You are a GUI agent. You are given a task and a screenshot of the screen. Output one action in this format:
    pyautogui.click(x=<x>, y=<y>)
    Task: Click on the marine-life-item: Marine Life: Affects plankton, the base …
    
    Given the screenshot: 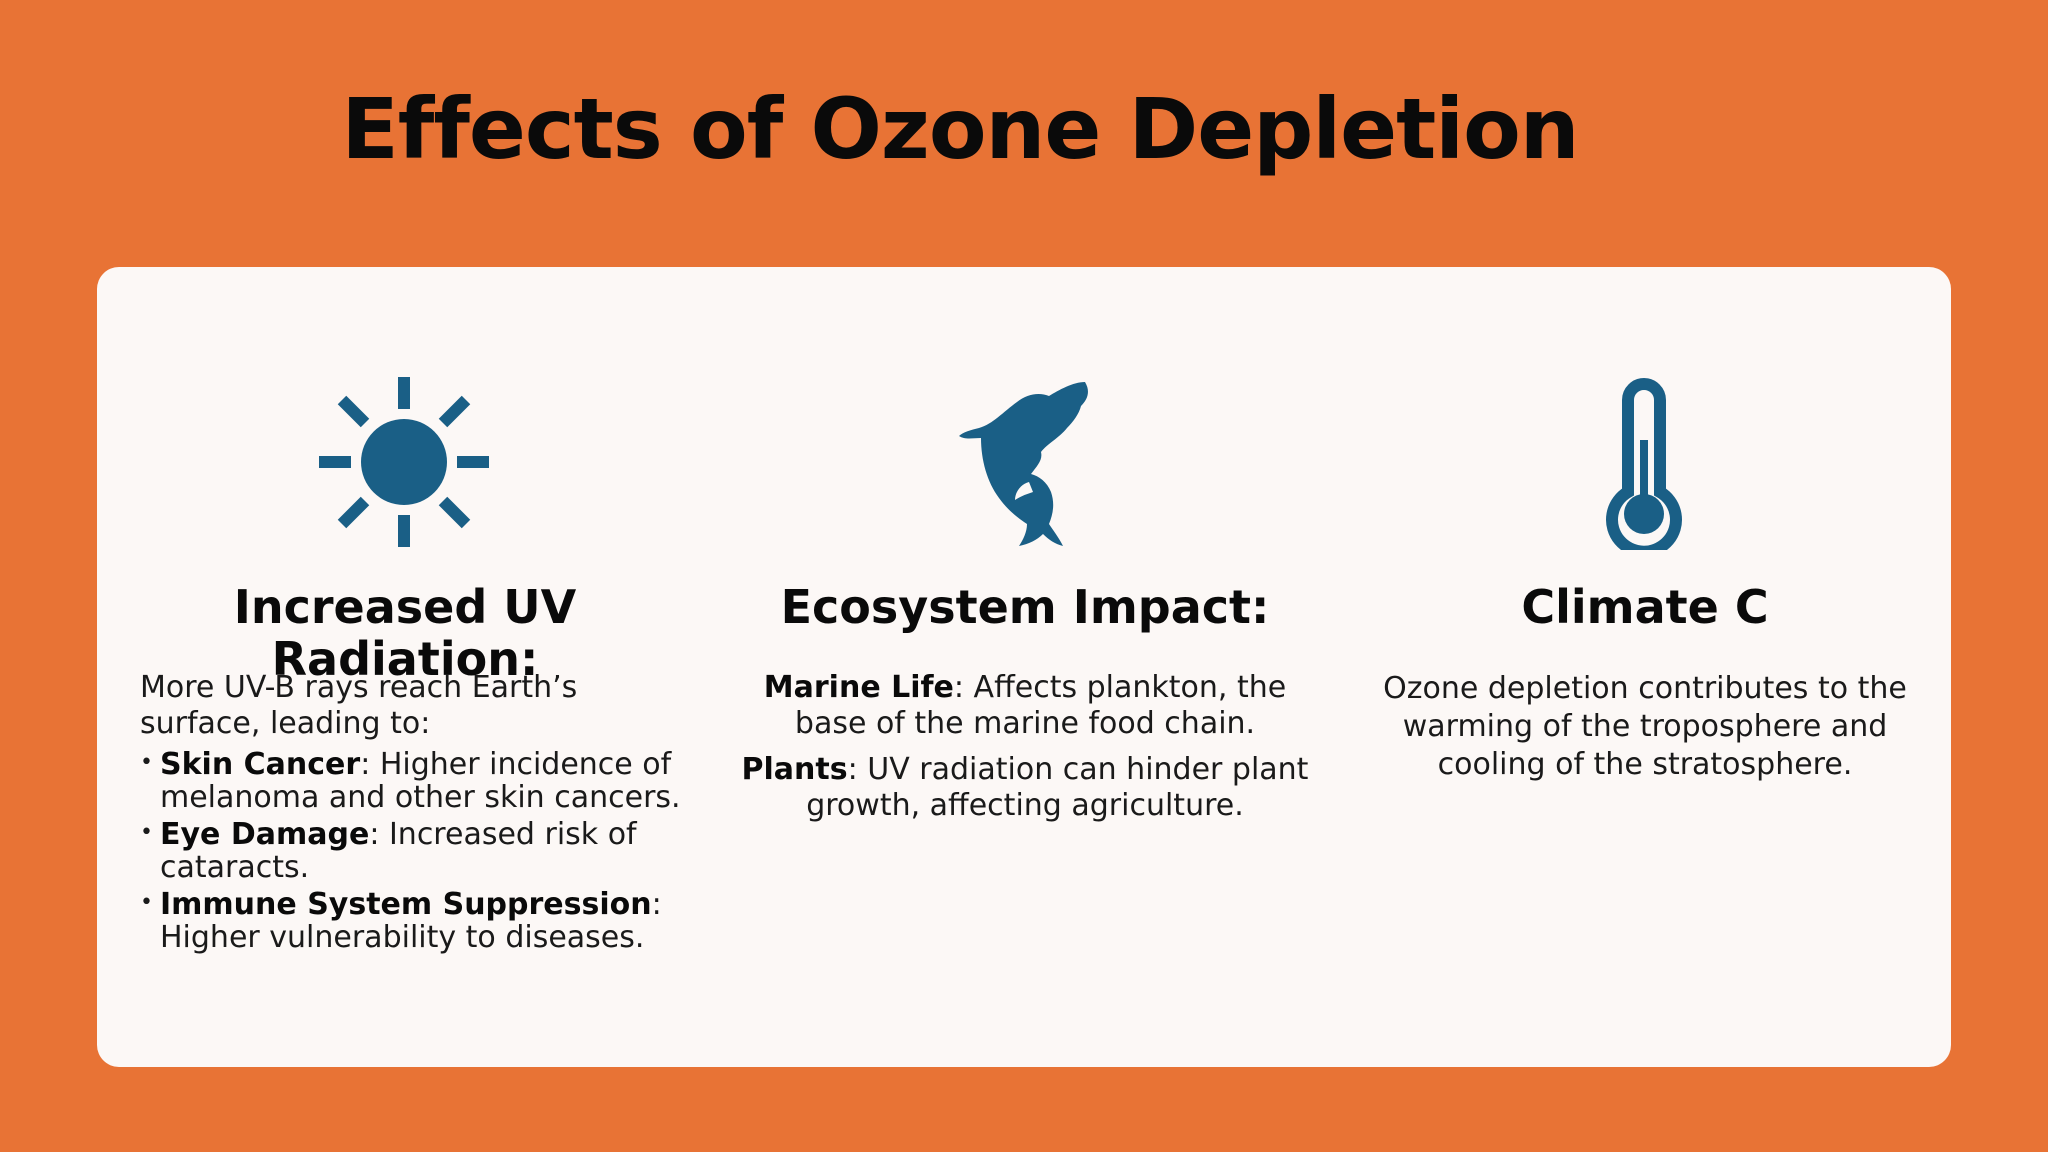 What is the action you would take?
    pyautogui.click(x=1025, y=706)
    